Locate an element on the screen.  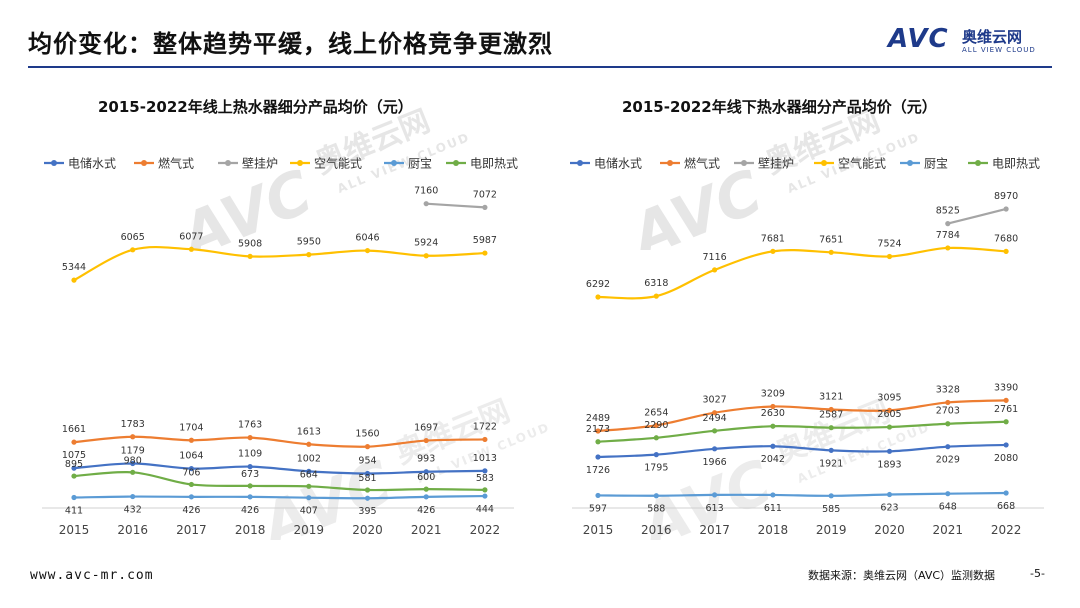
data-label: 5950 is located at coordinates (309, 242).